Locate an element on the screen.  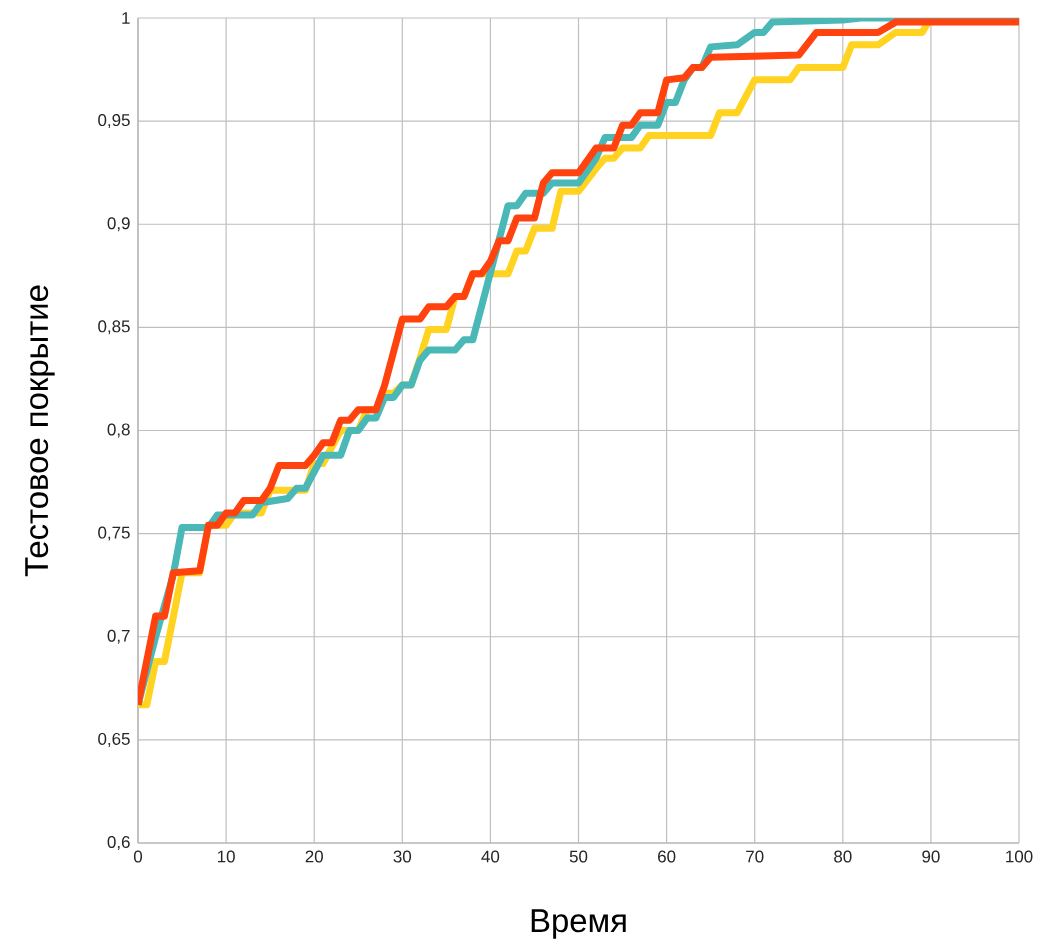
y-tick-label: 1 is located at coordinates (126, 18).